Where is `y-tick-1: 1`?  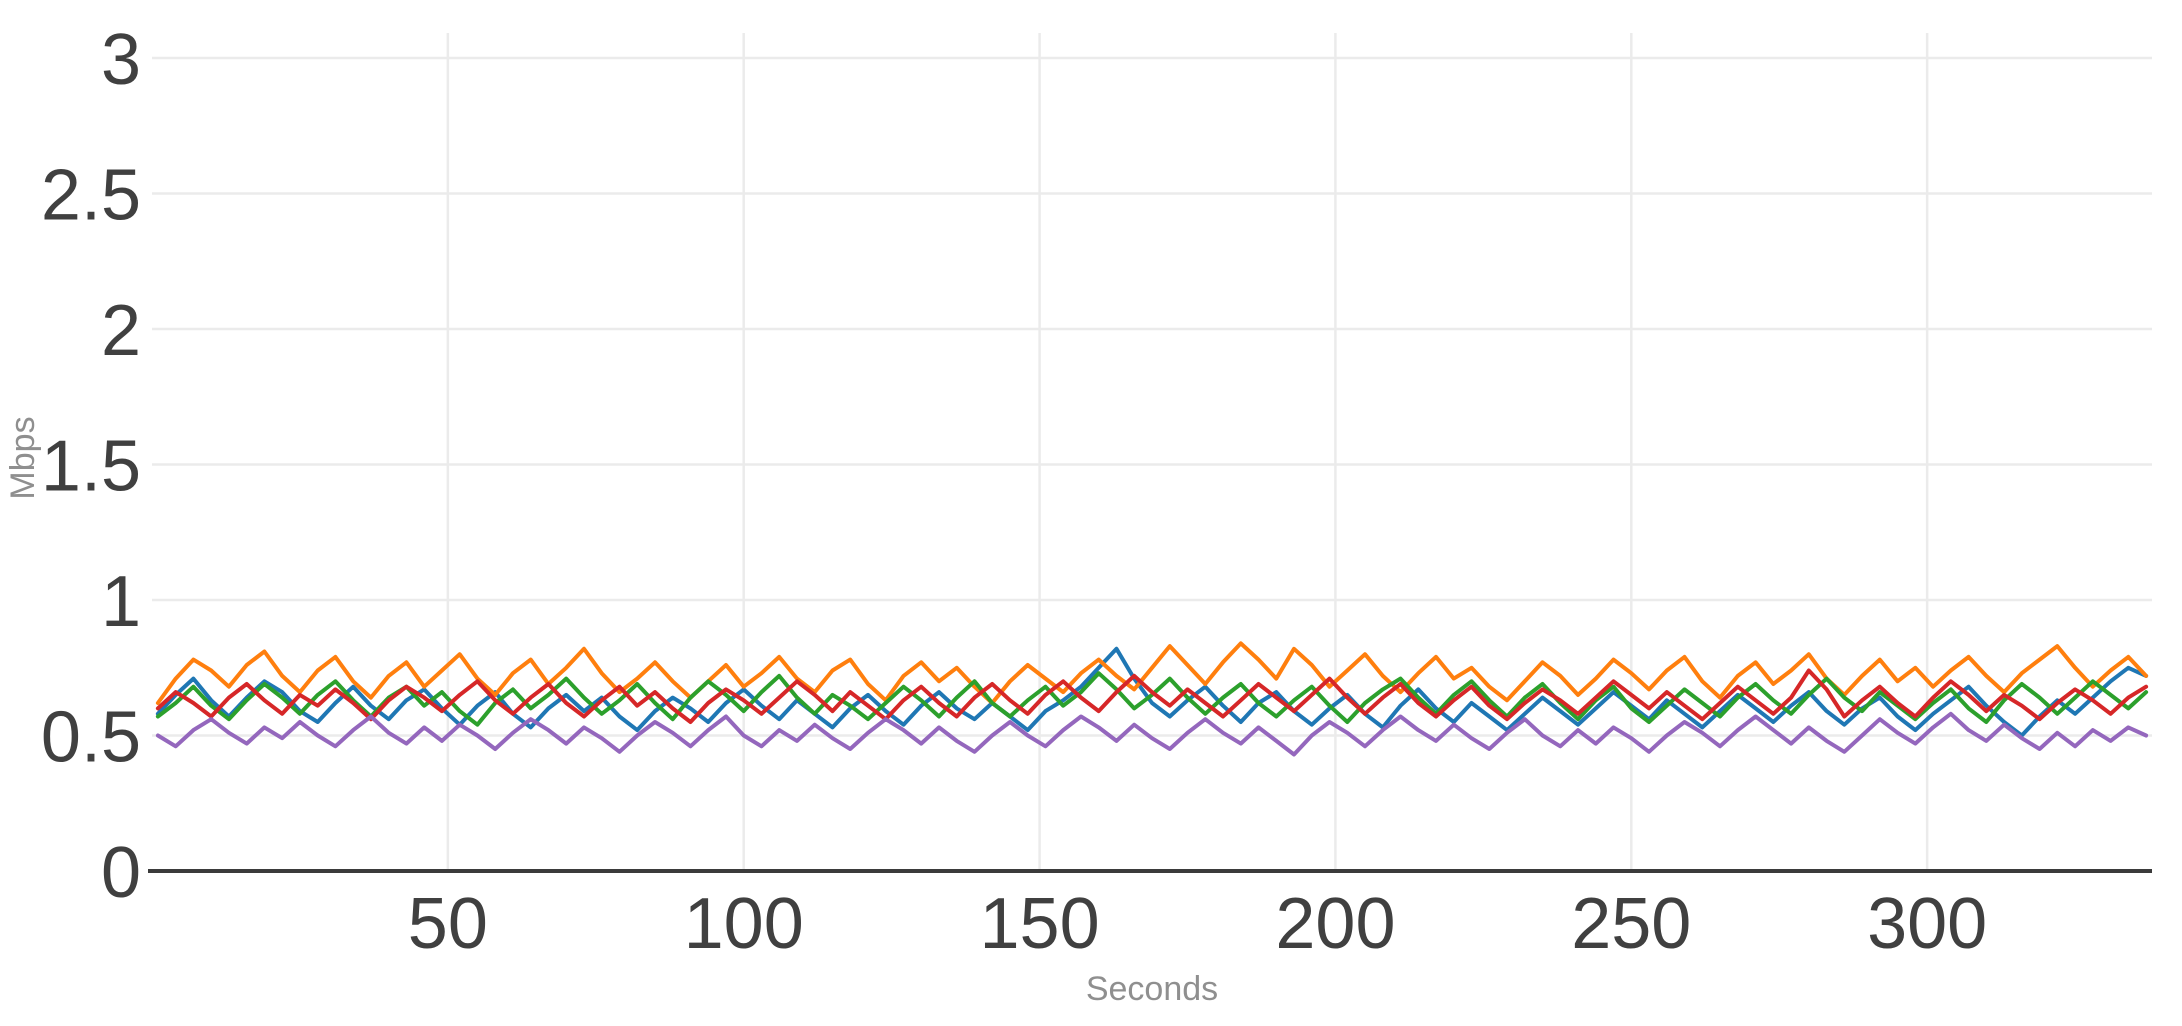
y-tick-1: 1 is located at coordinates (121, 602).